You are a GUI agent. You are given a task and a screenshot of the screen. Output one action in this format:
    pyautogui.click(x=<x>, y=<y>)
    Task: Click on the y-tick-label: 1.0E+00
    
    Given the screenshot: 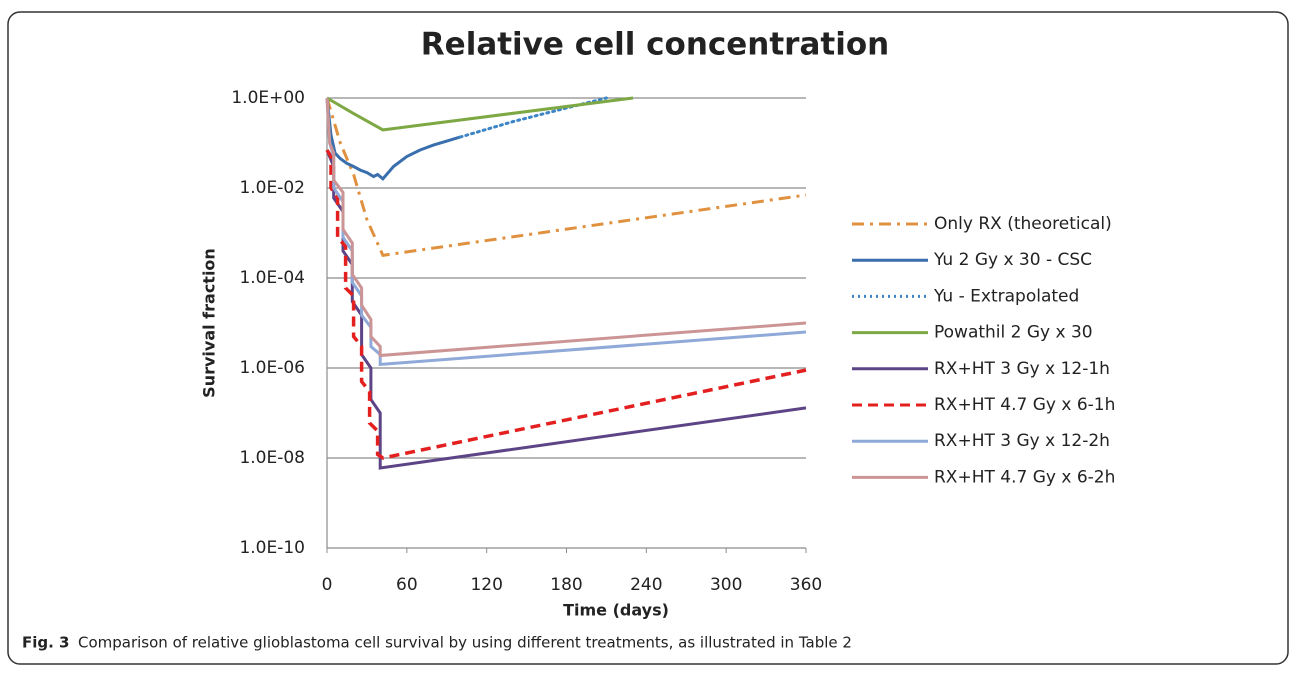 What is the action you would take?
    pyautogui.click(x=268, y=98)
    